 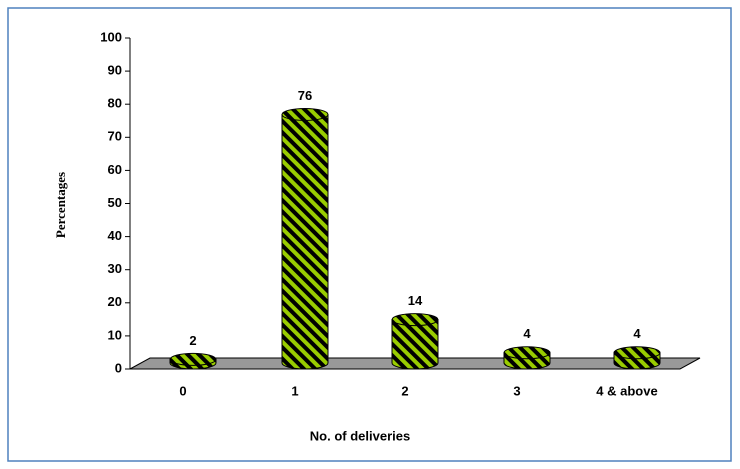 I want to click on y-tick-label: 90, so click(x=115, y=70).